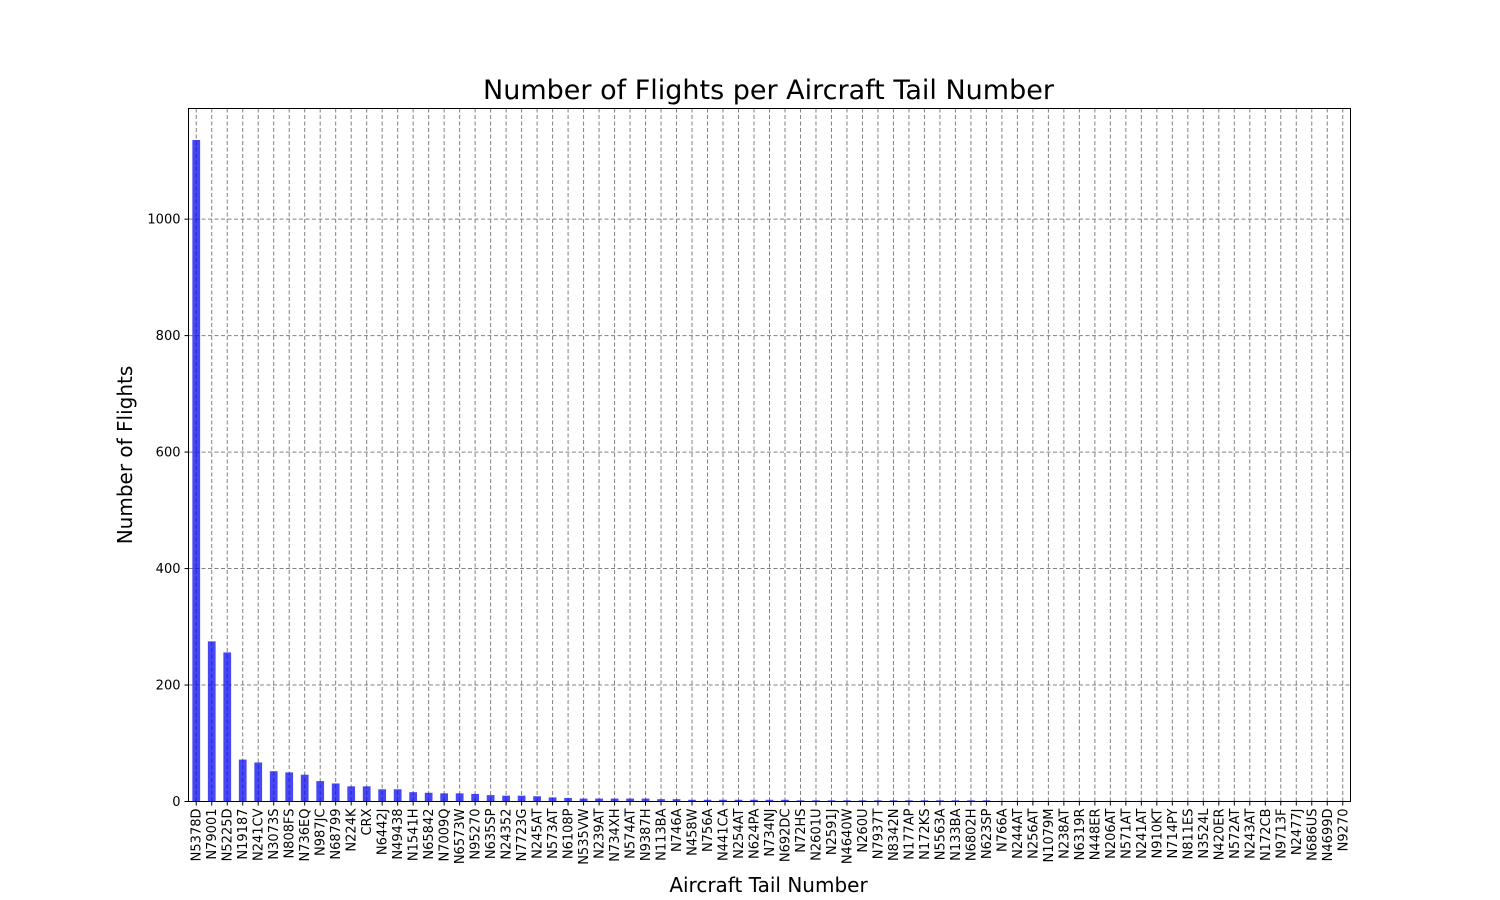  What do you see at coordinates (1312, 835) in the screenshot?
I see `x-tick-label: N686US` at bounding box center [1312, 835].